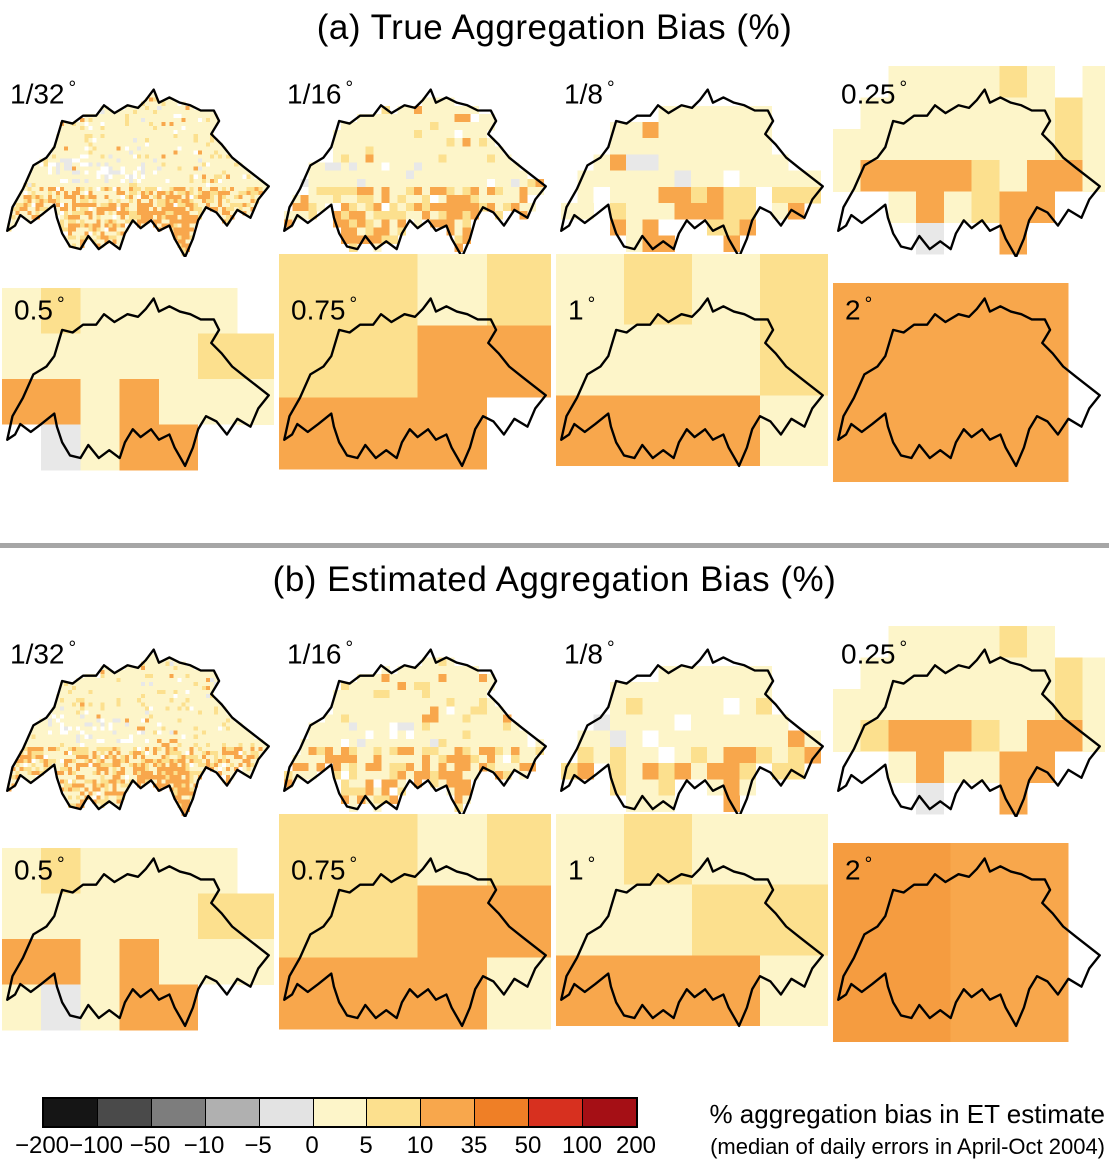 Image resolution: width=1109 pixels, height=1170 pixels. I want to click on colorbar: −200 −100 −50 −10 −5 0 5 10 35 50 100 200, so click(335, 1128).